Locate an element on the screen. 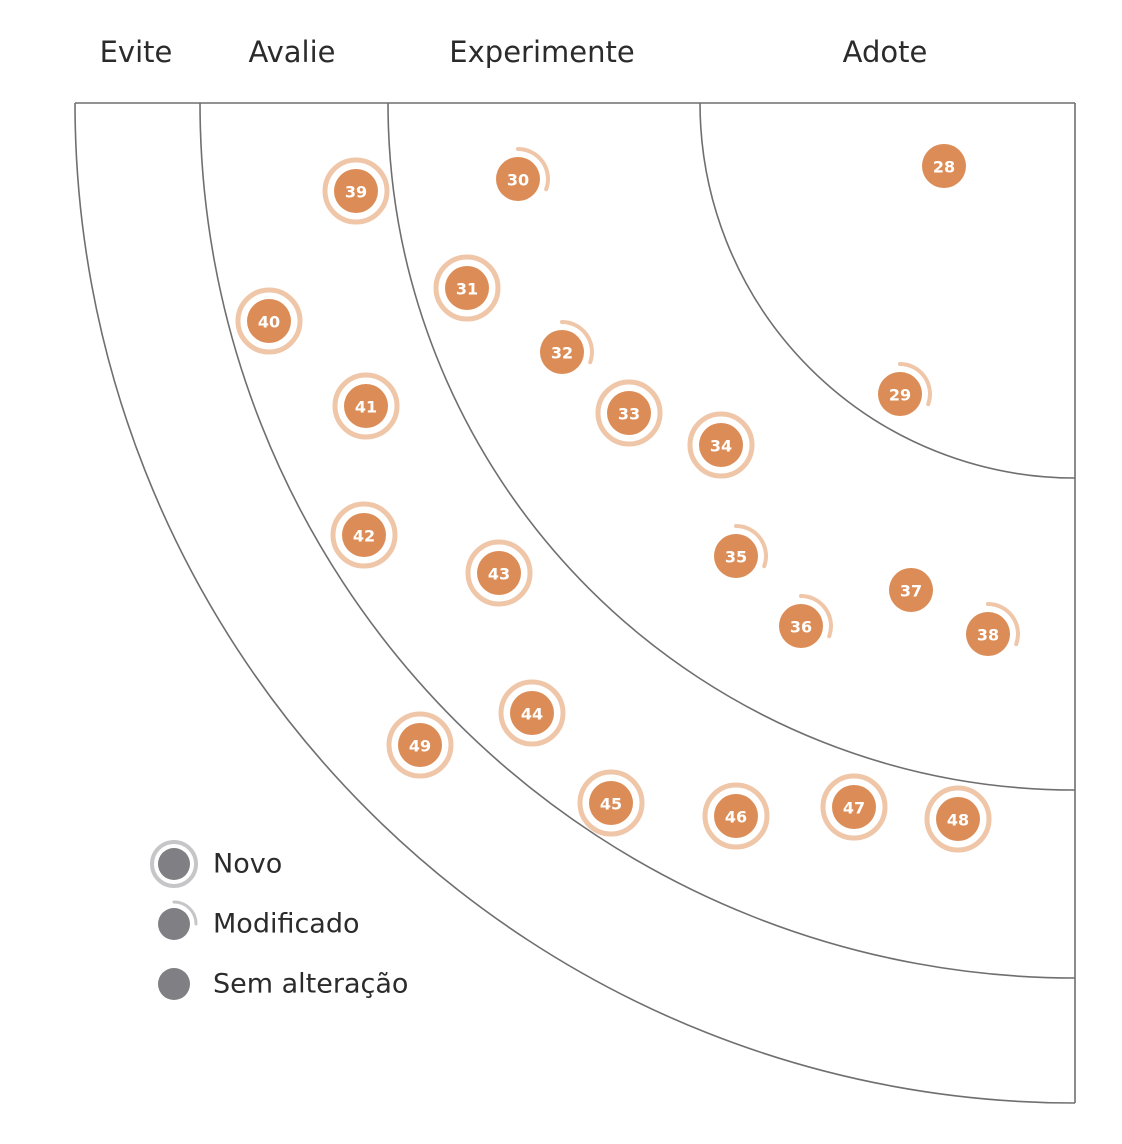 This screenshot has width=1122, height=1144. legend-moved-label: Modificado is located at coordinates (286, 924).